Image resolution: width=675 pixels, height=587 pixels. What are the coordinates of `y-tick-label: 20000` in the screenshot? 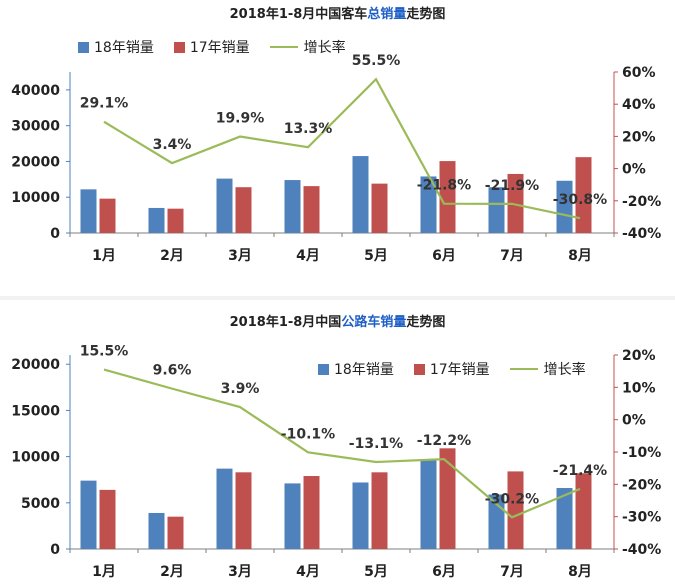 It's located at (35, 162).